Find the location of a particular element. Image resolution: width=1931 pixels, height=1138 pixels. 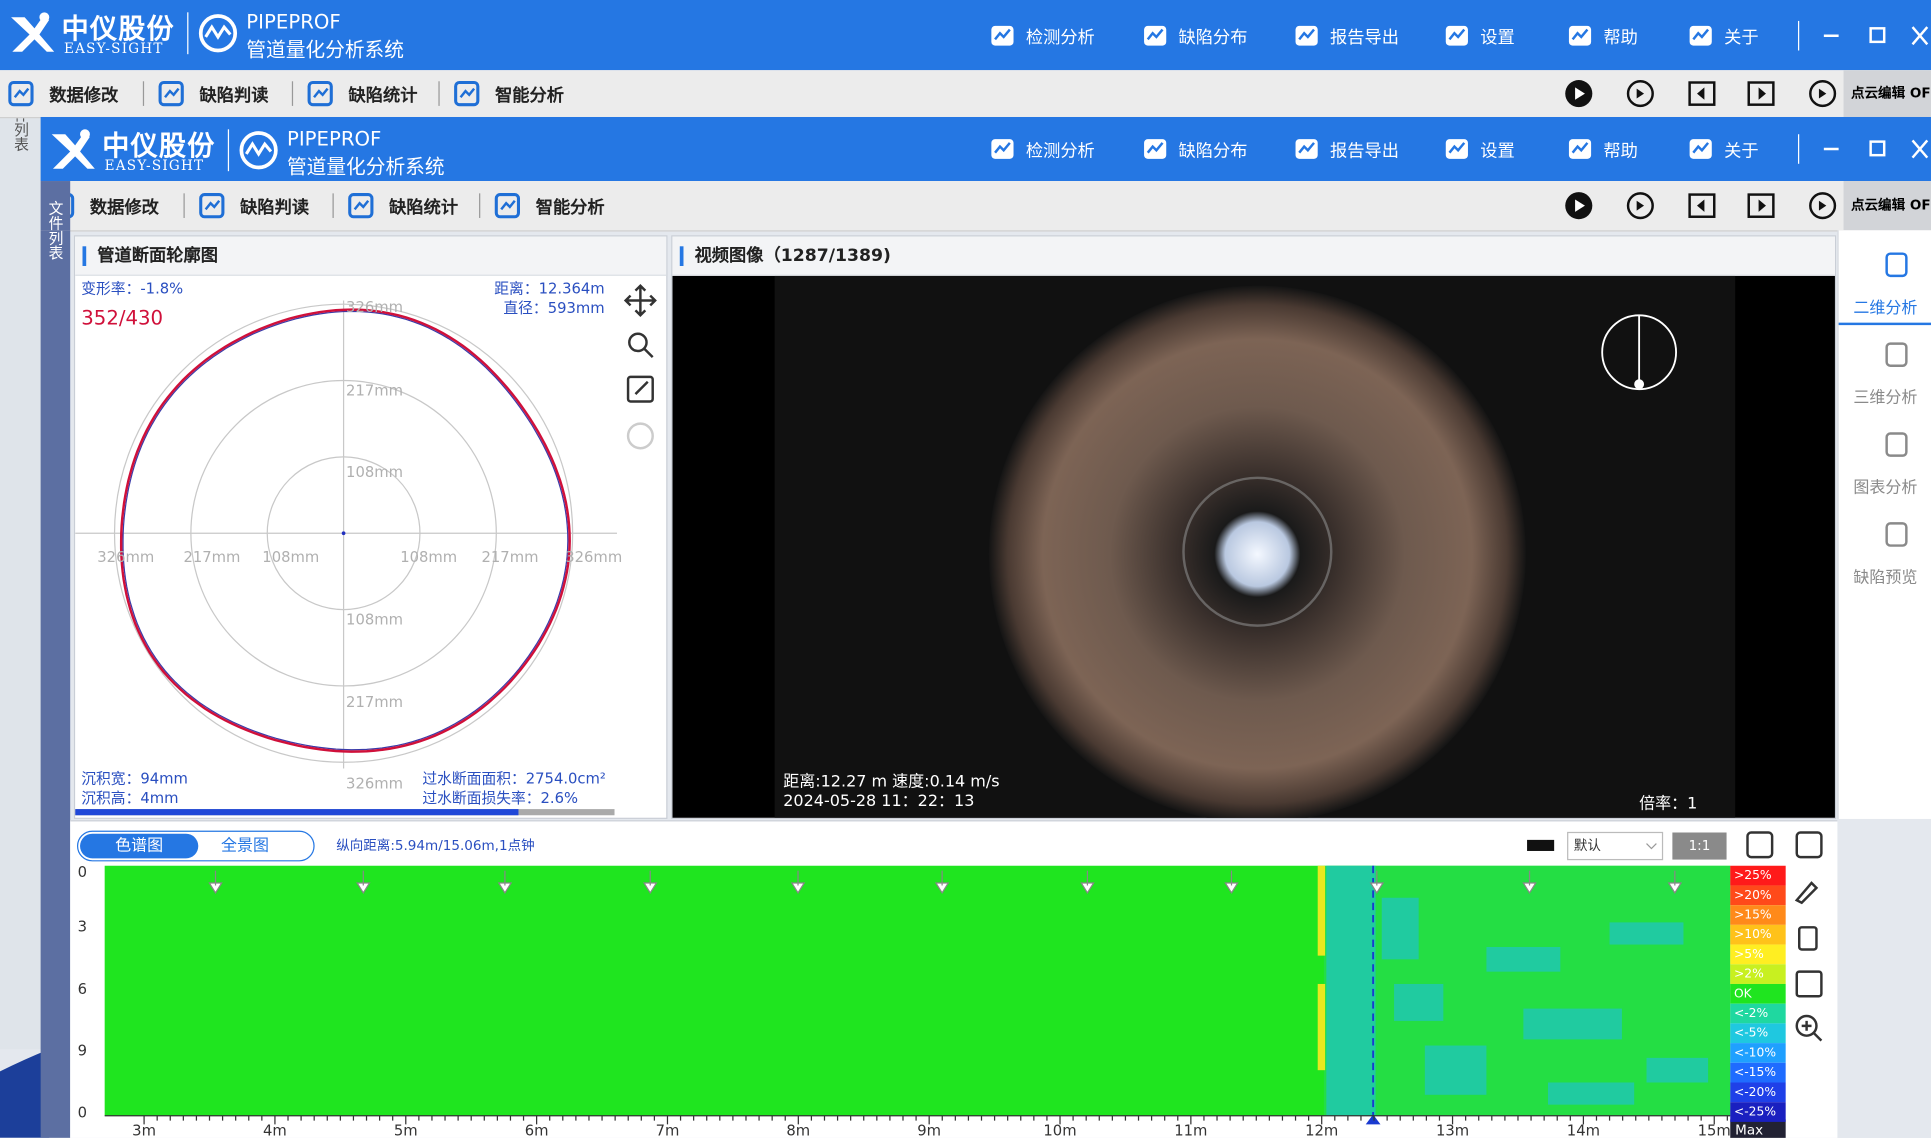

heat-stripe is located at coordinates (1321, 910).